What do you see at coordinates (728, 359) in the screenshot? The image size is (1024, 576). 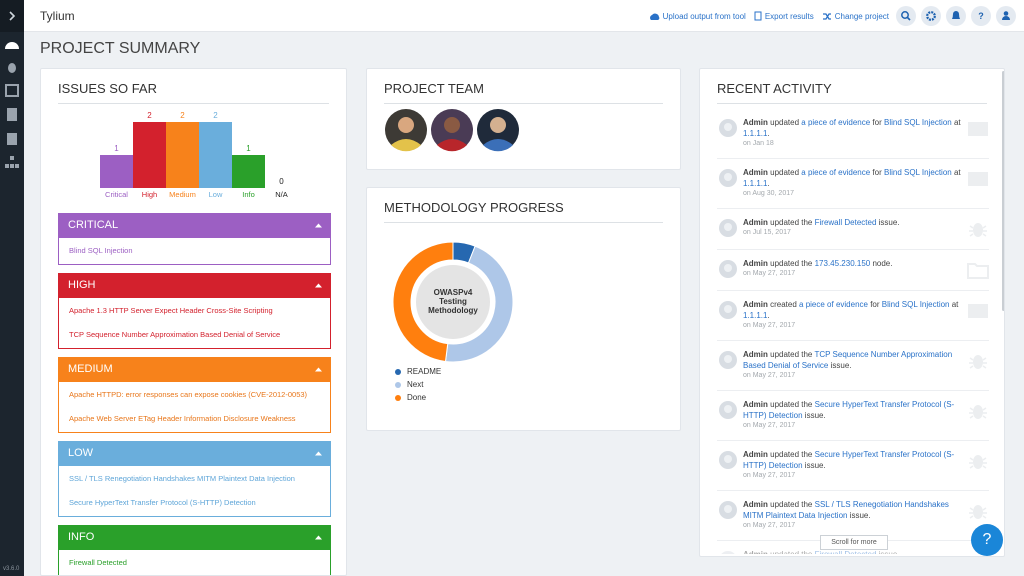 I see `avatar-head` at bounding box center [728, 359].